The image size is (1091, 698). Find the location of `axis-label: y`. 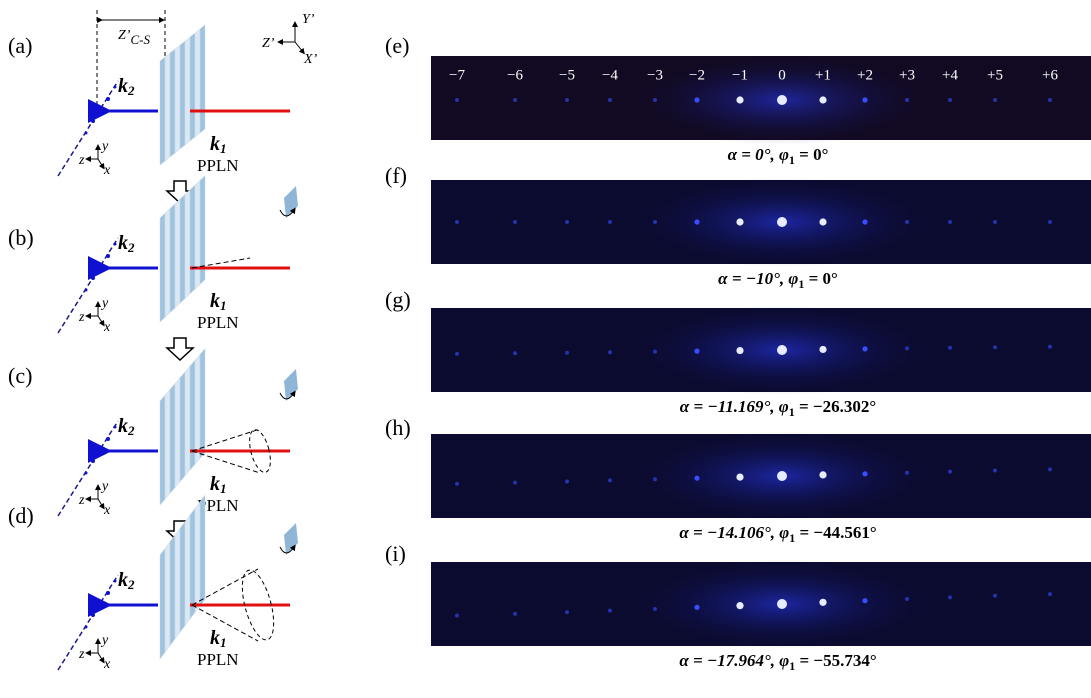

axis-label: y is located at coordinates (104, 146).